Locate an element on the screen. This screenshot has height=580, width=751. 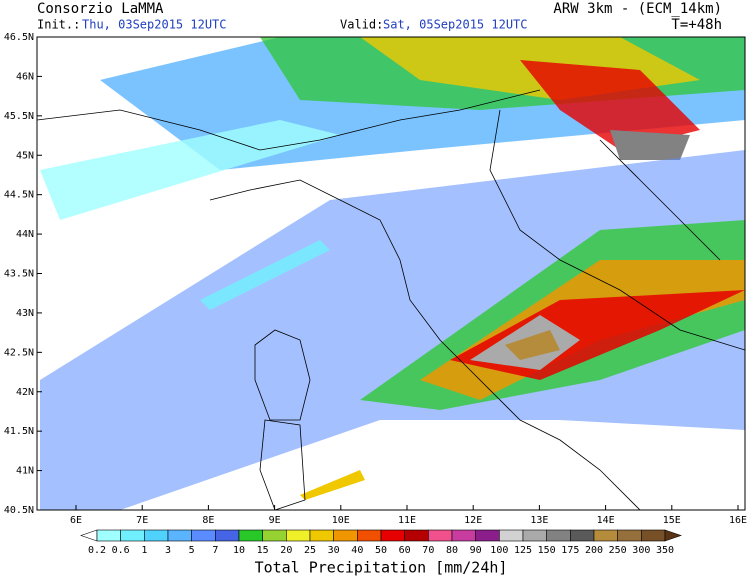
valid-label: Valid: is located at coordinates (361, 25).